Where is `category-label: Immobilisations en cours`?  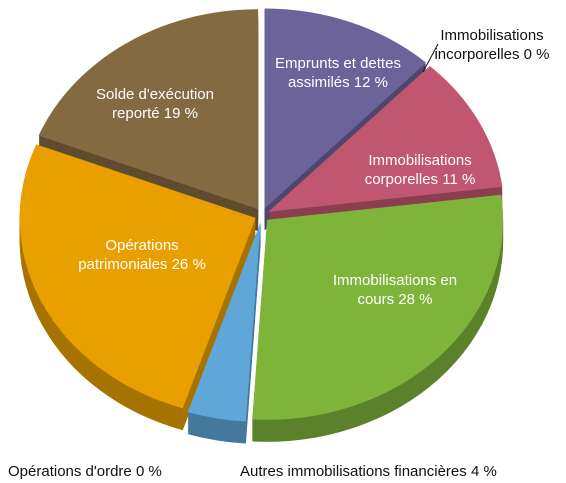 category-label: Immobilisations en cours is located at coordinates (395, 290).